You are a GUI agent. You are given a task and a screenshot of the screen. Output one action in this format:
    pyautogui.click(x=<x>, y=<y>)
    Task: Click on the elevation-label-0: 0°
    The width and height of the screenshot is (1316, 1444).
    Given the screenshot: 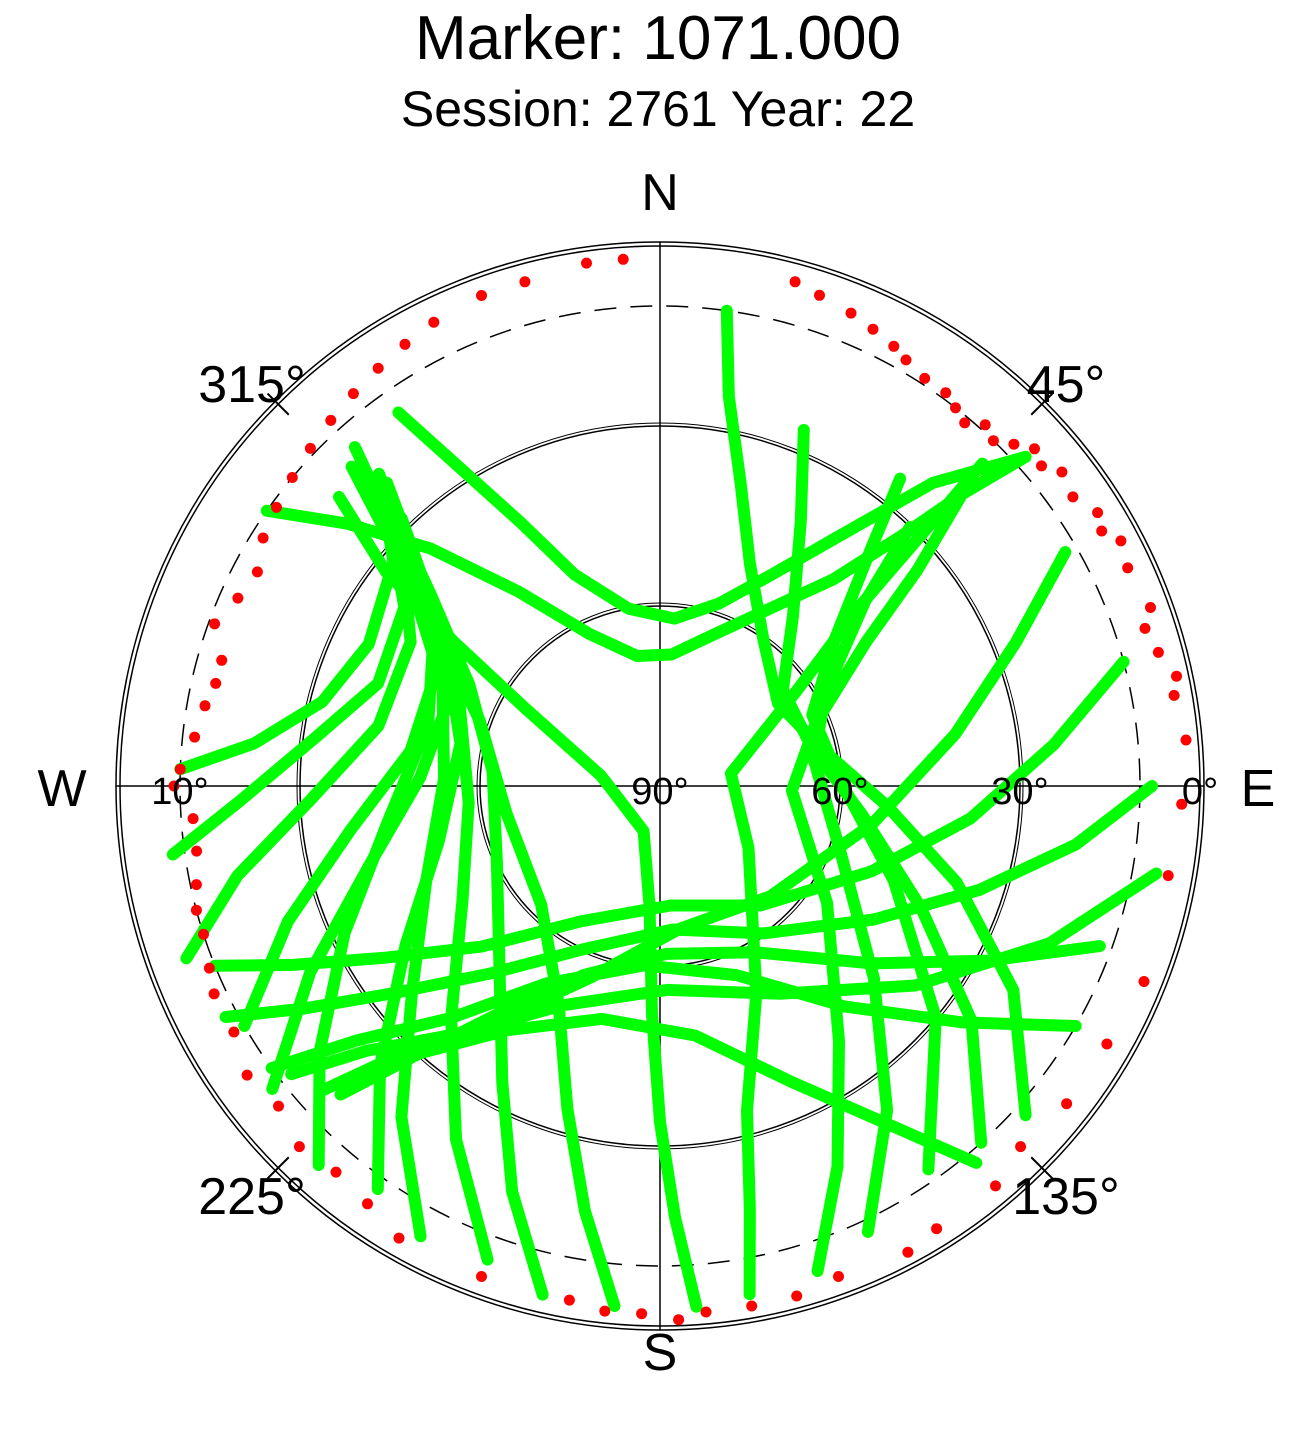 What is the action you would take?
    pyautogui.click(x=1200, y=792)
    